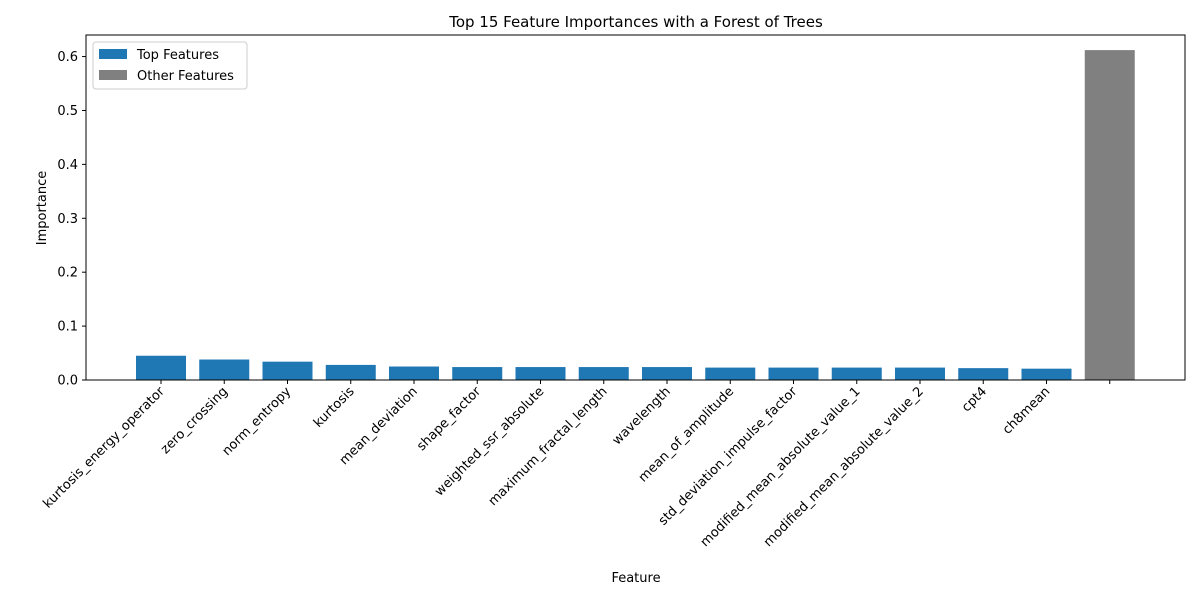  I want to click on y-tick-label: 0.1, so click(67, 327).